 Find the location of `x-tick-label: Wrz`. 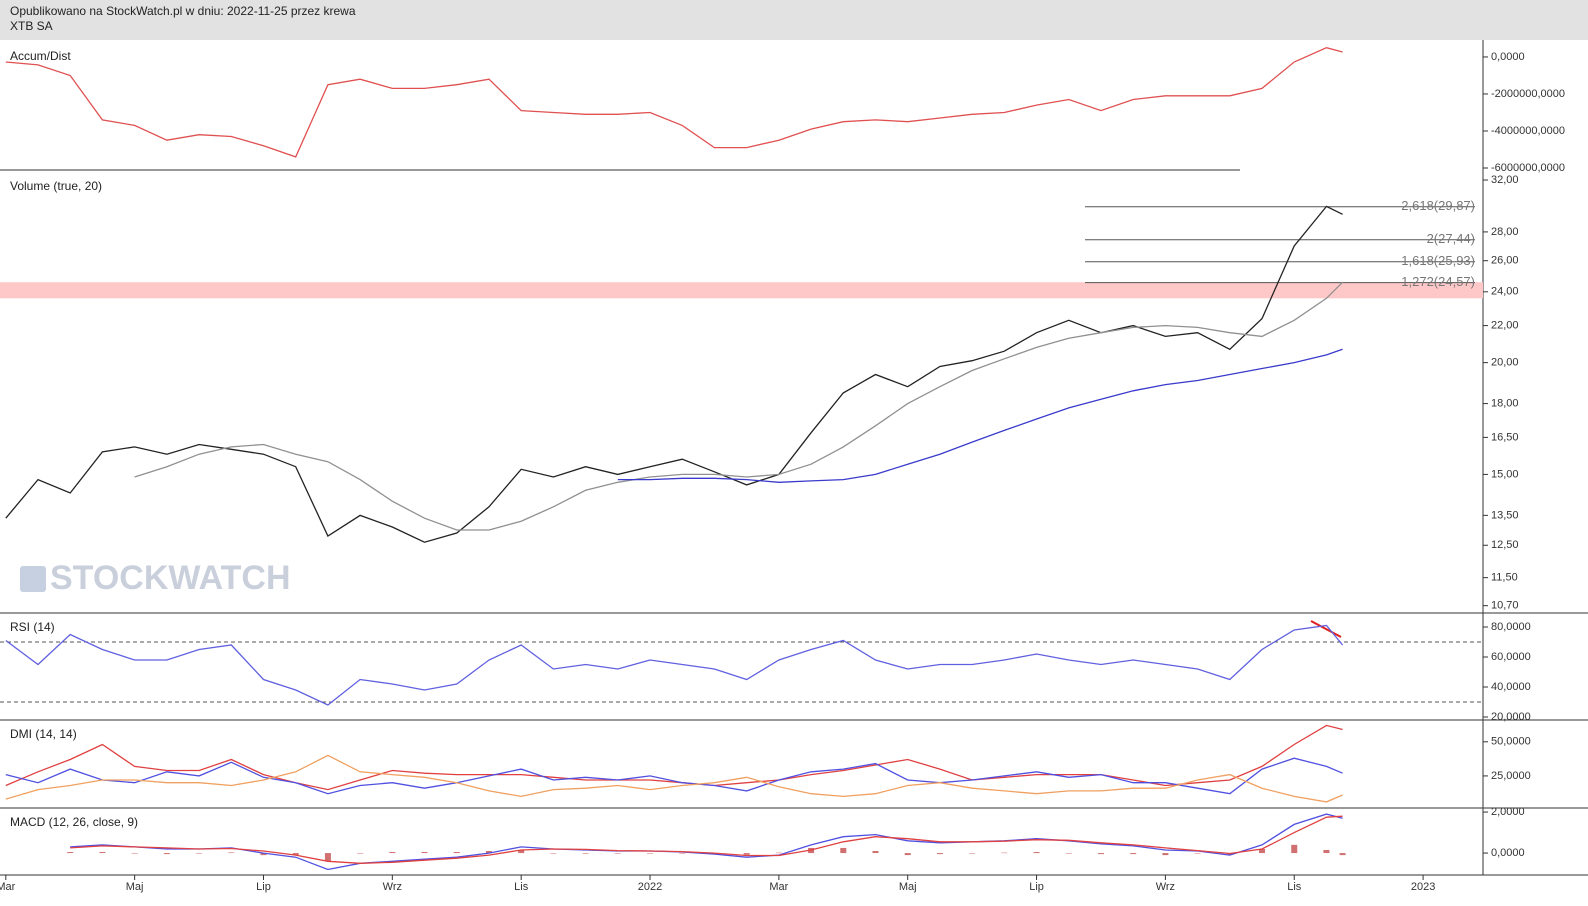

x-tick-label: Wrz is located at coordinates (1165, 887).